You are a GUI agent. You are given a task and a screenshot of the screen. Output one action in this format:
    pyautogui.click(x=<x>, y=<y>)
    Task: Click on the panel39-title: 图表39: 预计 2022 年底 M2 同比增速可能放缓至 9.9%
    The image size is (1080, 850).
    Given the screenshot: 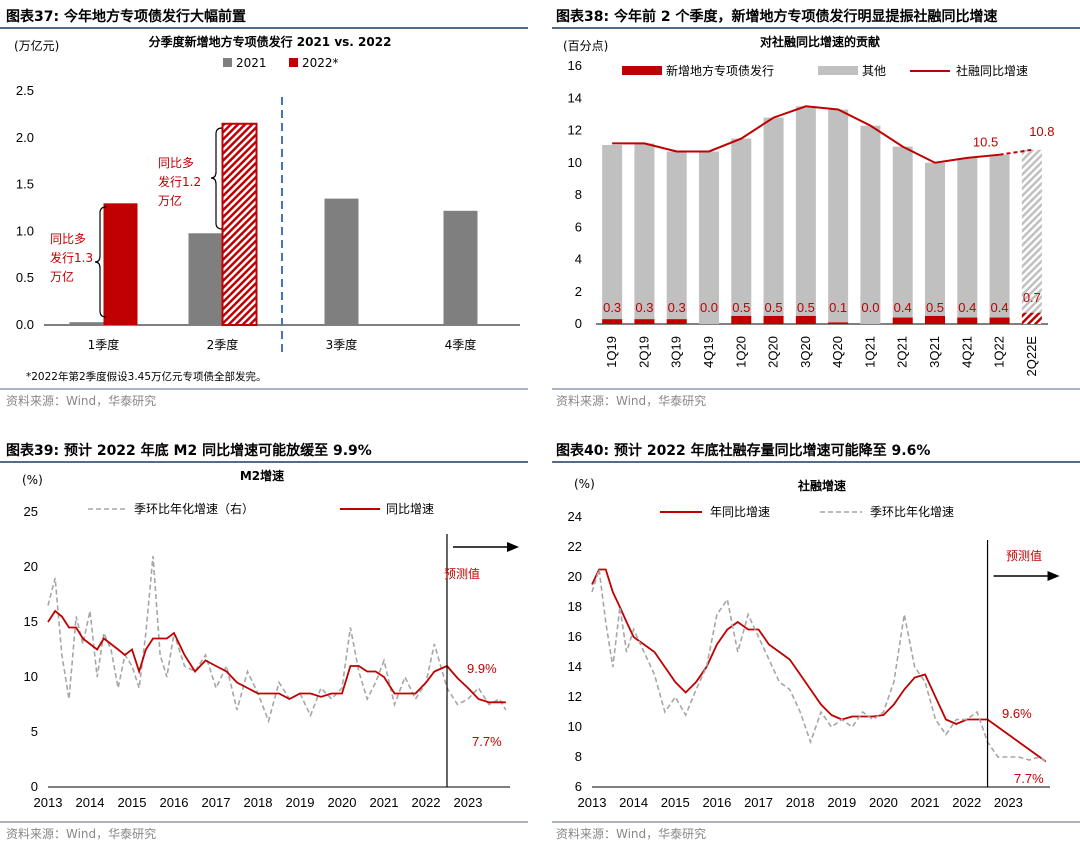 What is the action you would take?
    pyautogui.click(x=189, y=450)
    